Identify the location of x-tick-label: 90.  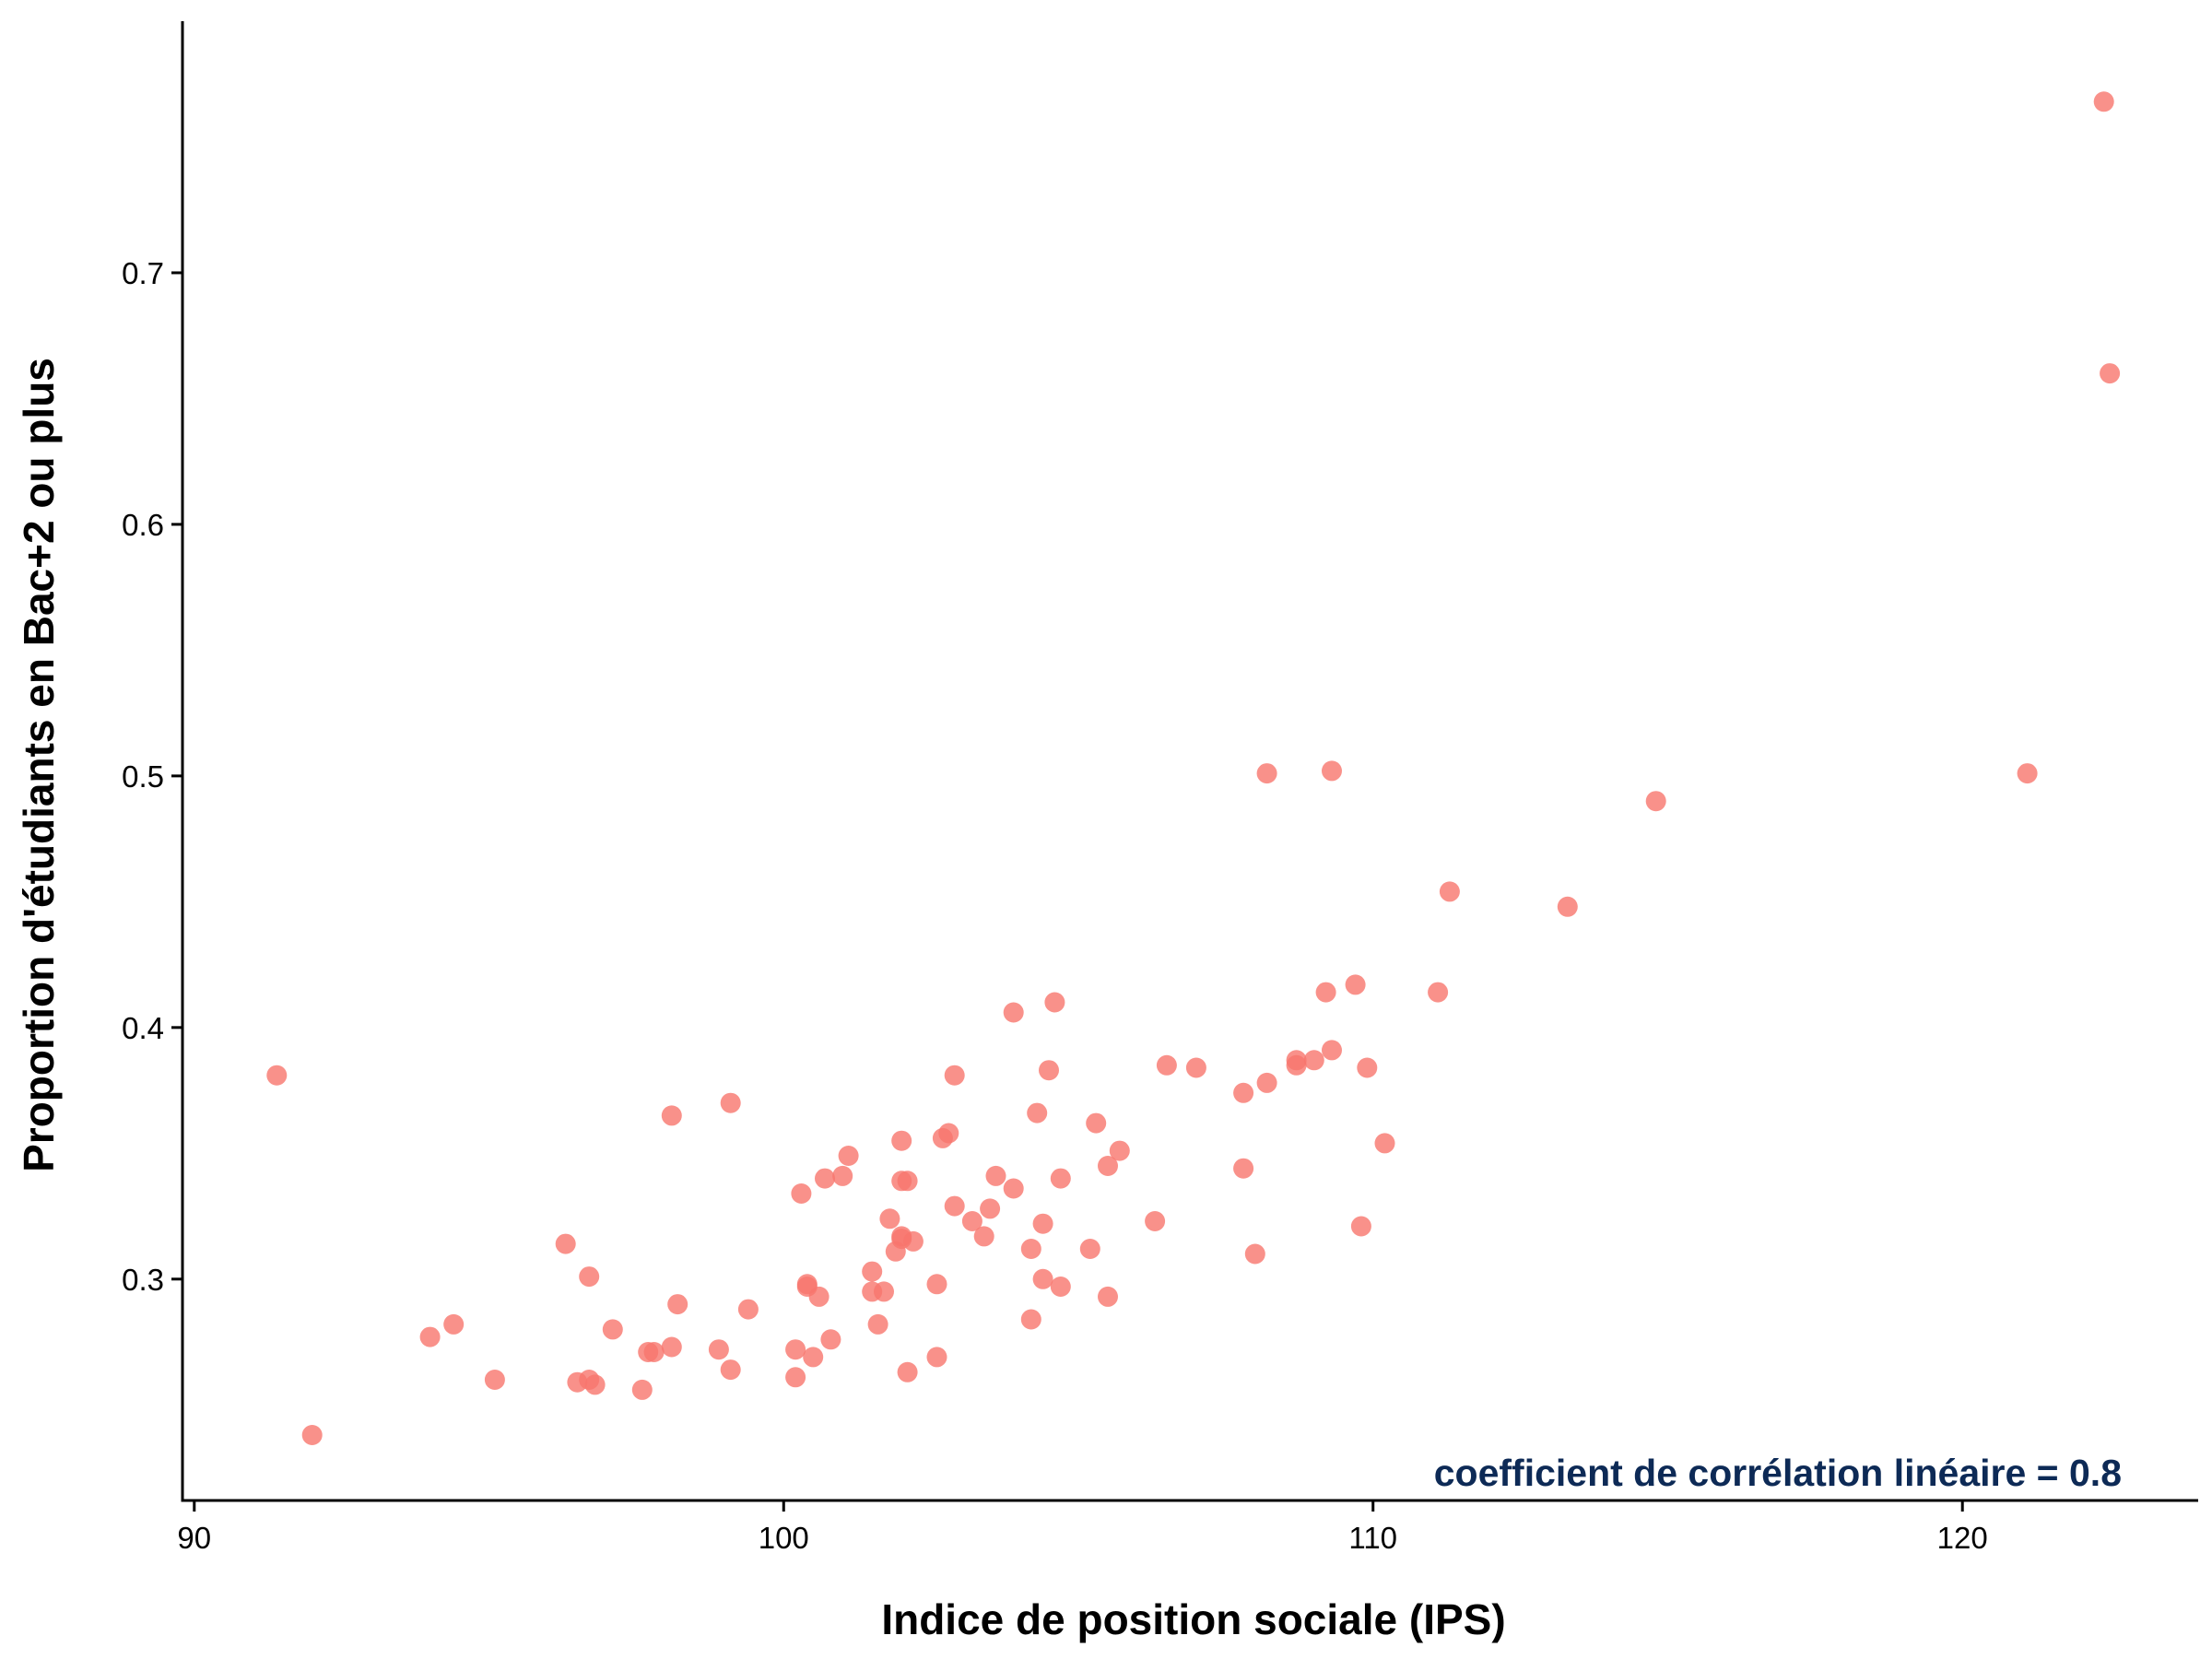
(194, 1538).